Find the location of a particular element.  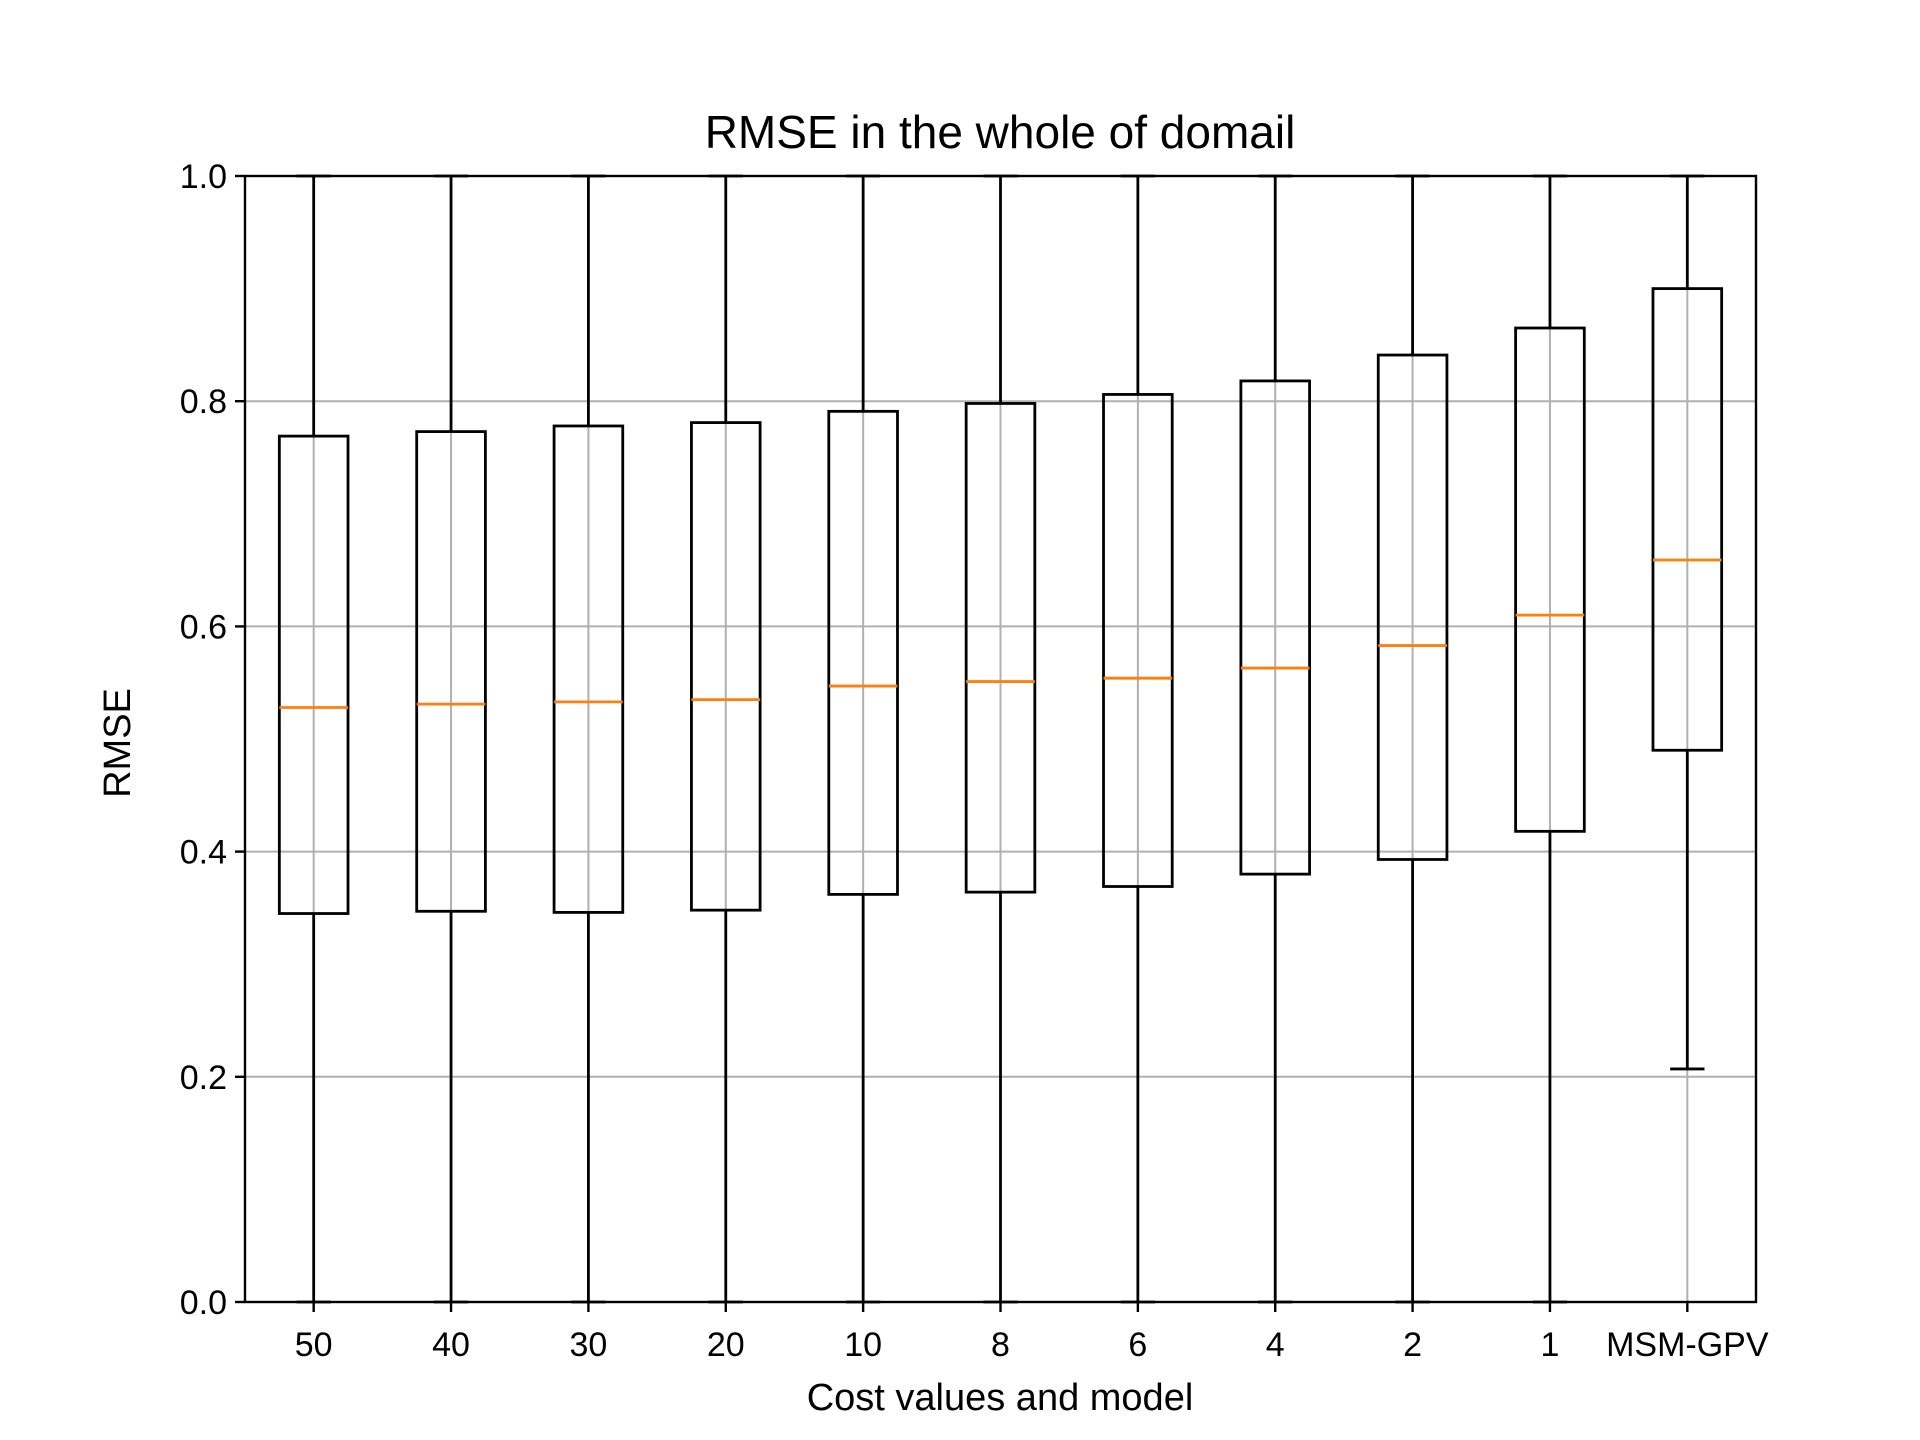

x-axis-label: Cost values and model is located at coordinates (1000, 1398).